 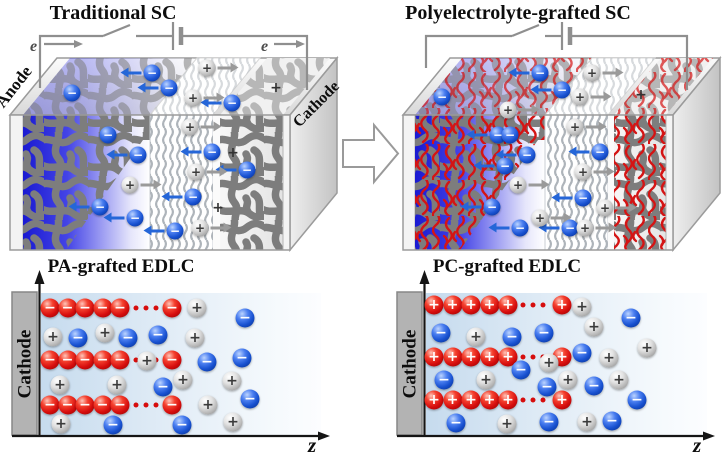 I want to click on anode-porous-electrode, so click(x=86, y=182).